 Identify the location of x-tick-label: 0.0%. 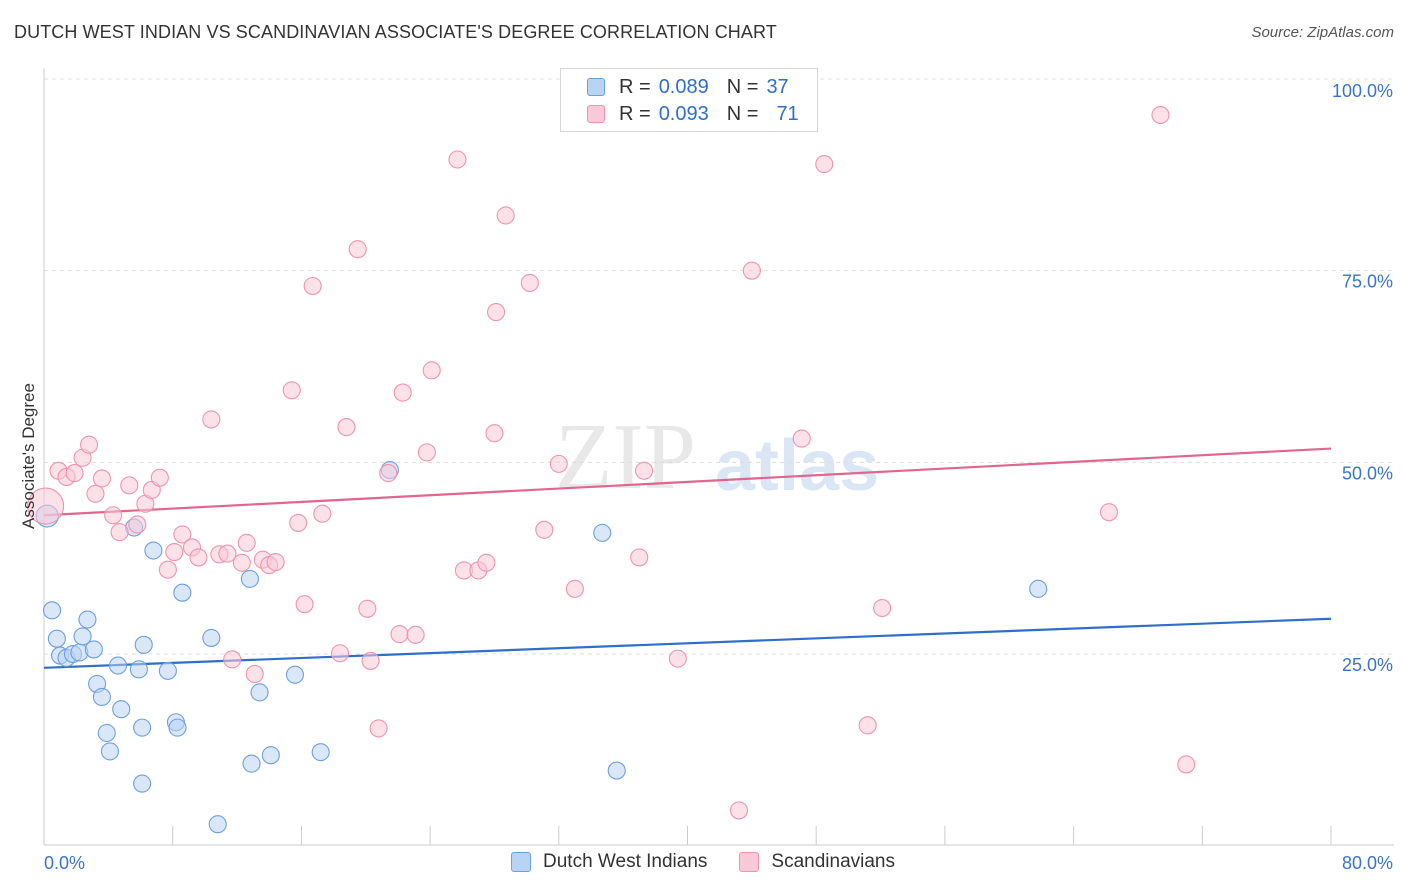
(64, 863).